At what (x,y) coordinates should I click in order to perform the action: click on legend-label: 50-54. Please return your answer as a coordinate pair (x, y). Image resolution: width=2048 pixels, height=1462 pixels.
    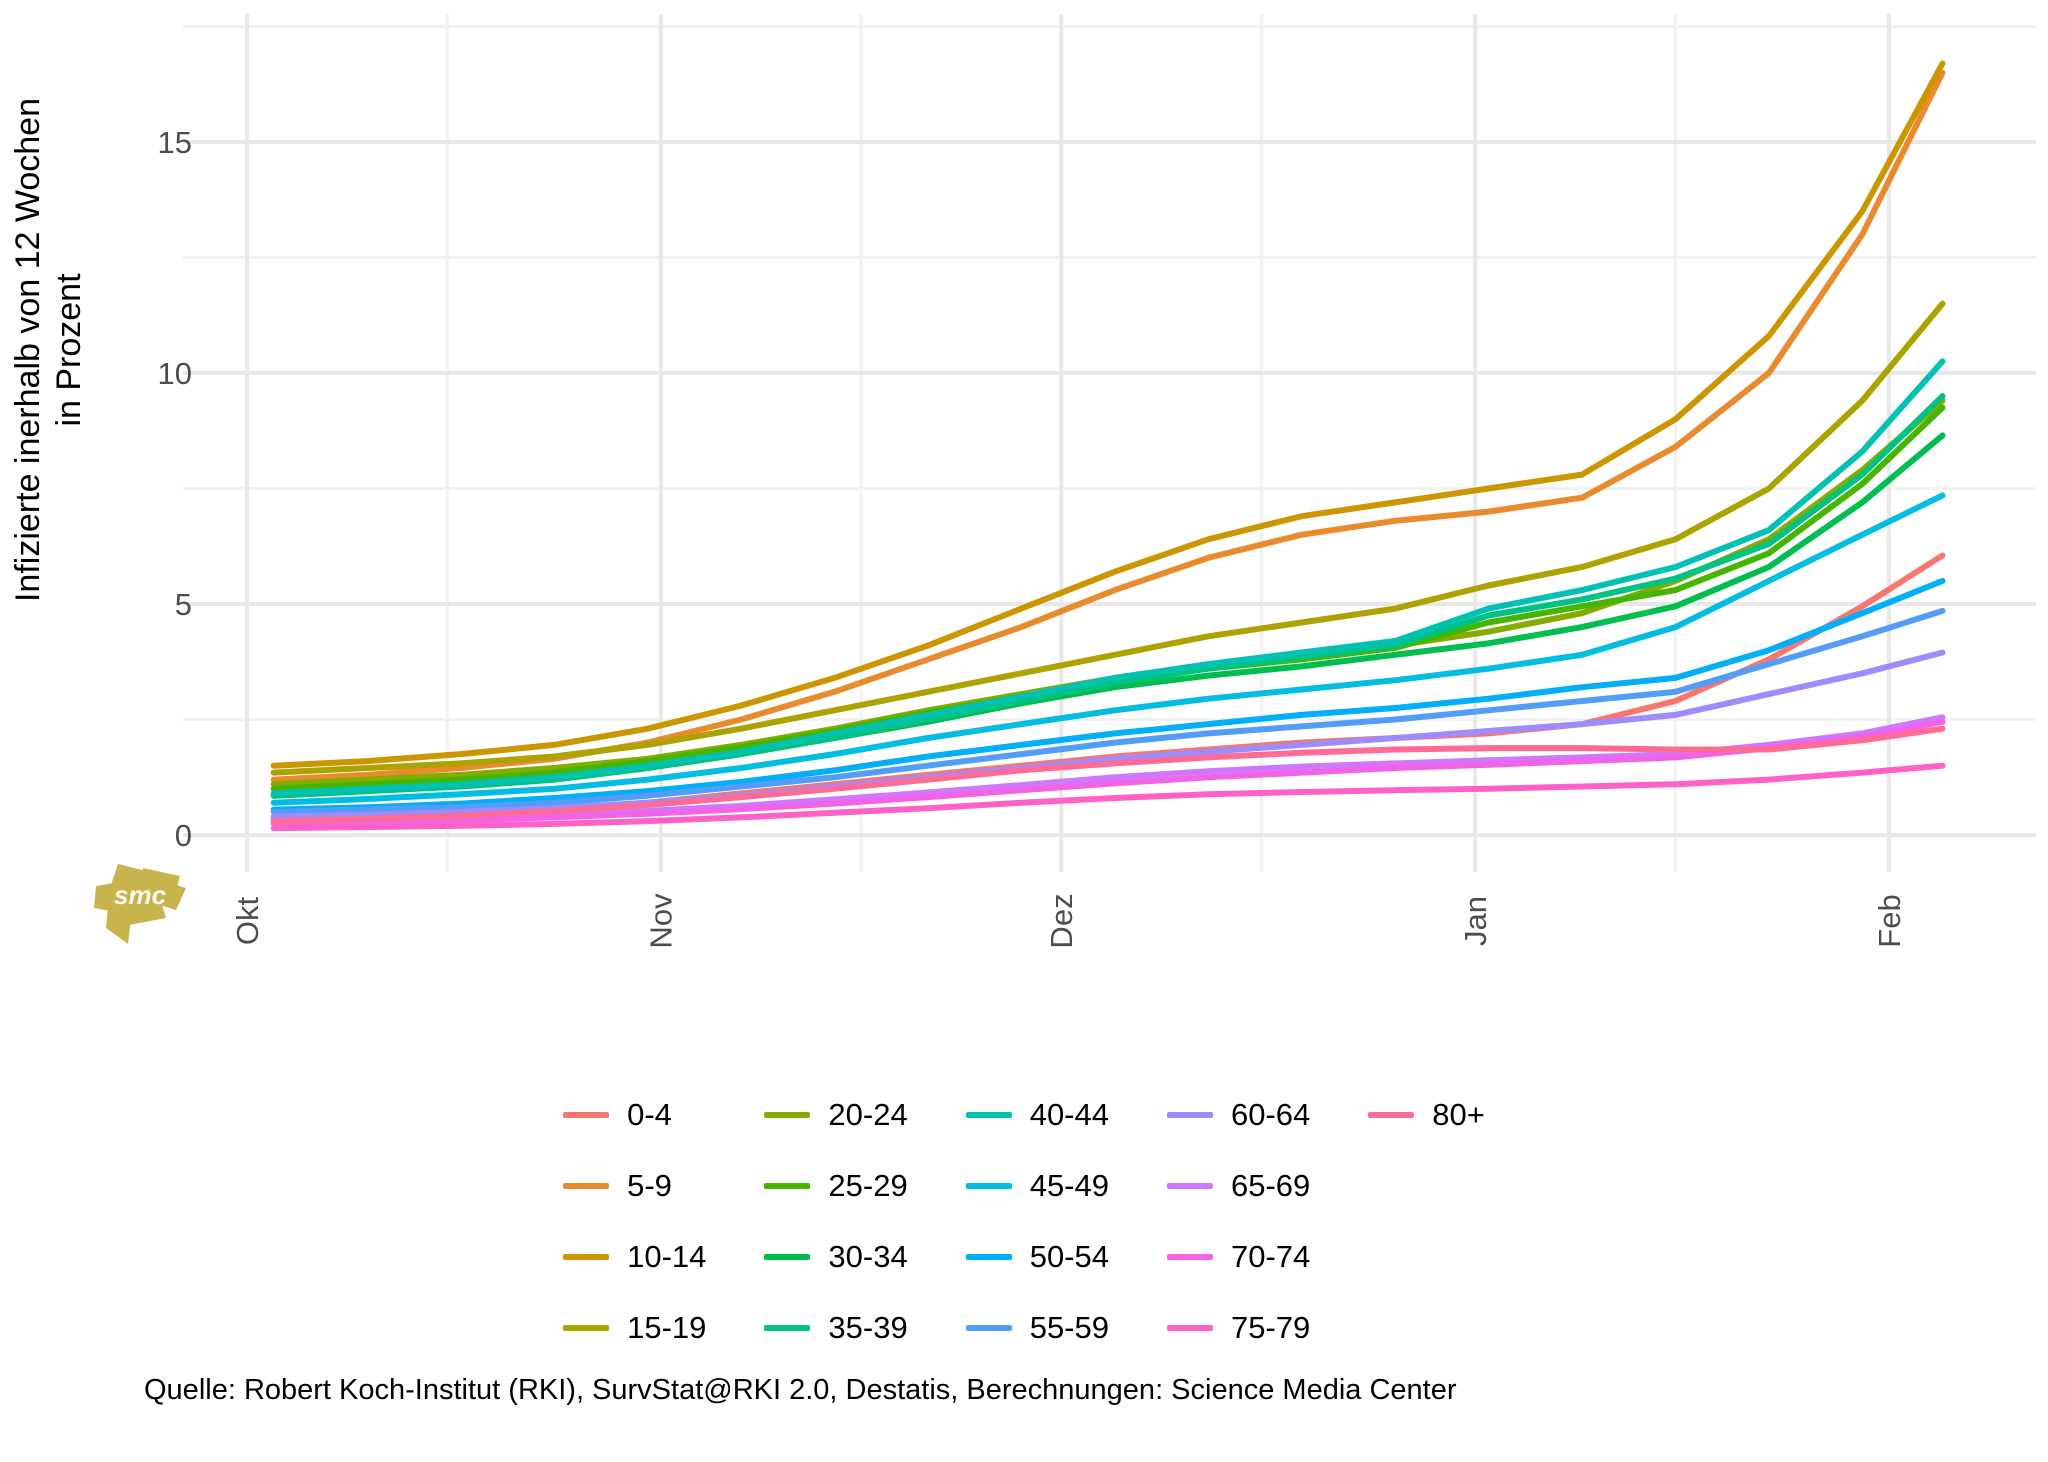
    Looking at the image, I should click on (1069, 1256).